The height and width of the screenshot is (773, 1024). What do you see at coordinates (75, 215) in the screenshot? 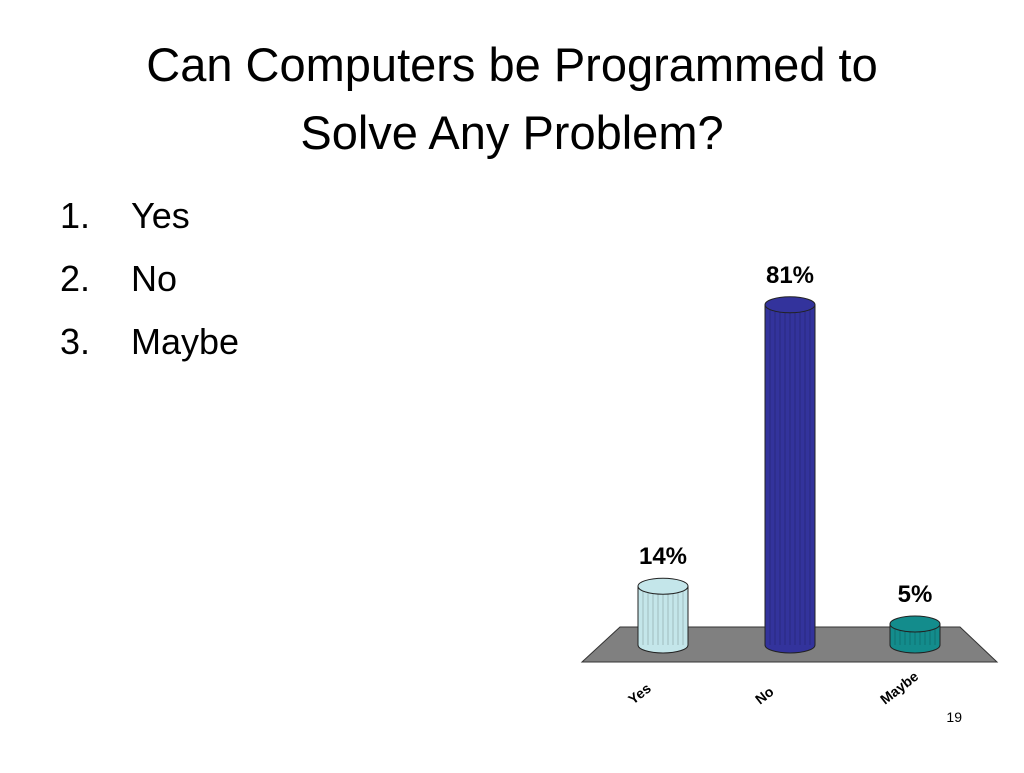
I see `list-marker: 1.` at bounding box center [75, 215].